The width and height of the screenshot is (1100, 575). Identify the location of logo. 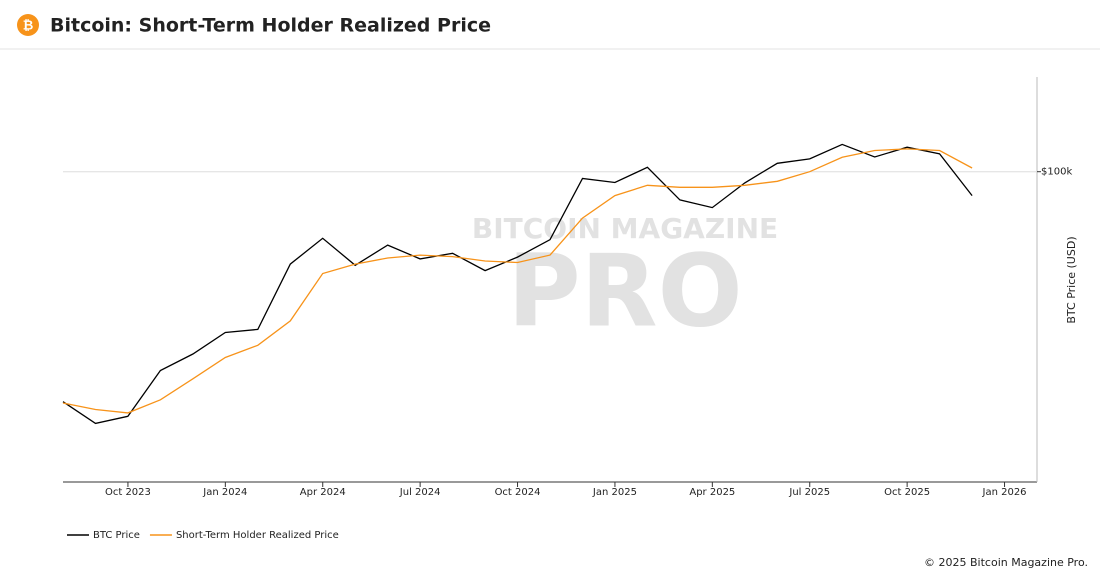
(28, 25).